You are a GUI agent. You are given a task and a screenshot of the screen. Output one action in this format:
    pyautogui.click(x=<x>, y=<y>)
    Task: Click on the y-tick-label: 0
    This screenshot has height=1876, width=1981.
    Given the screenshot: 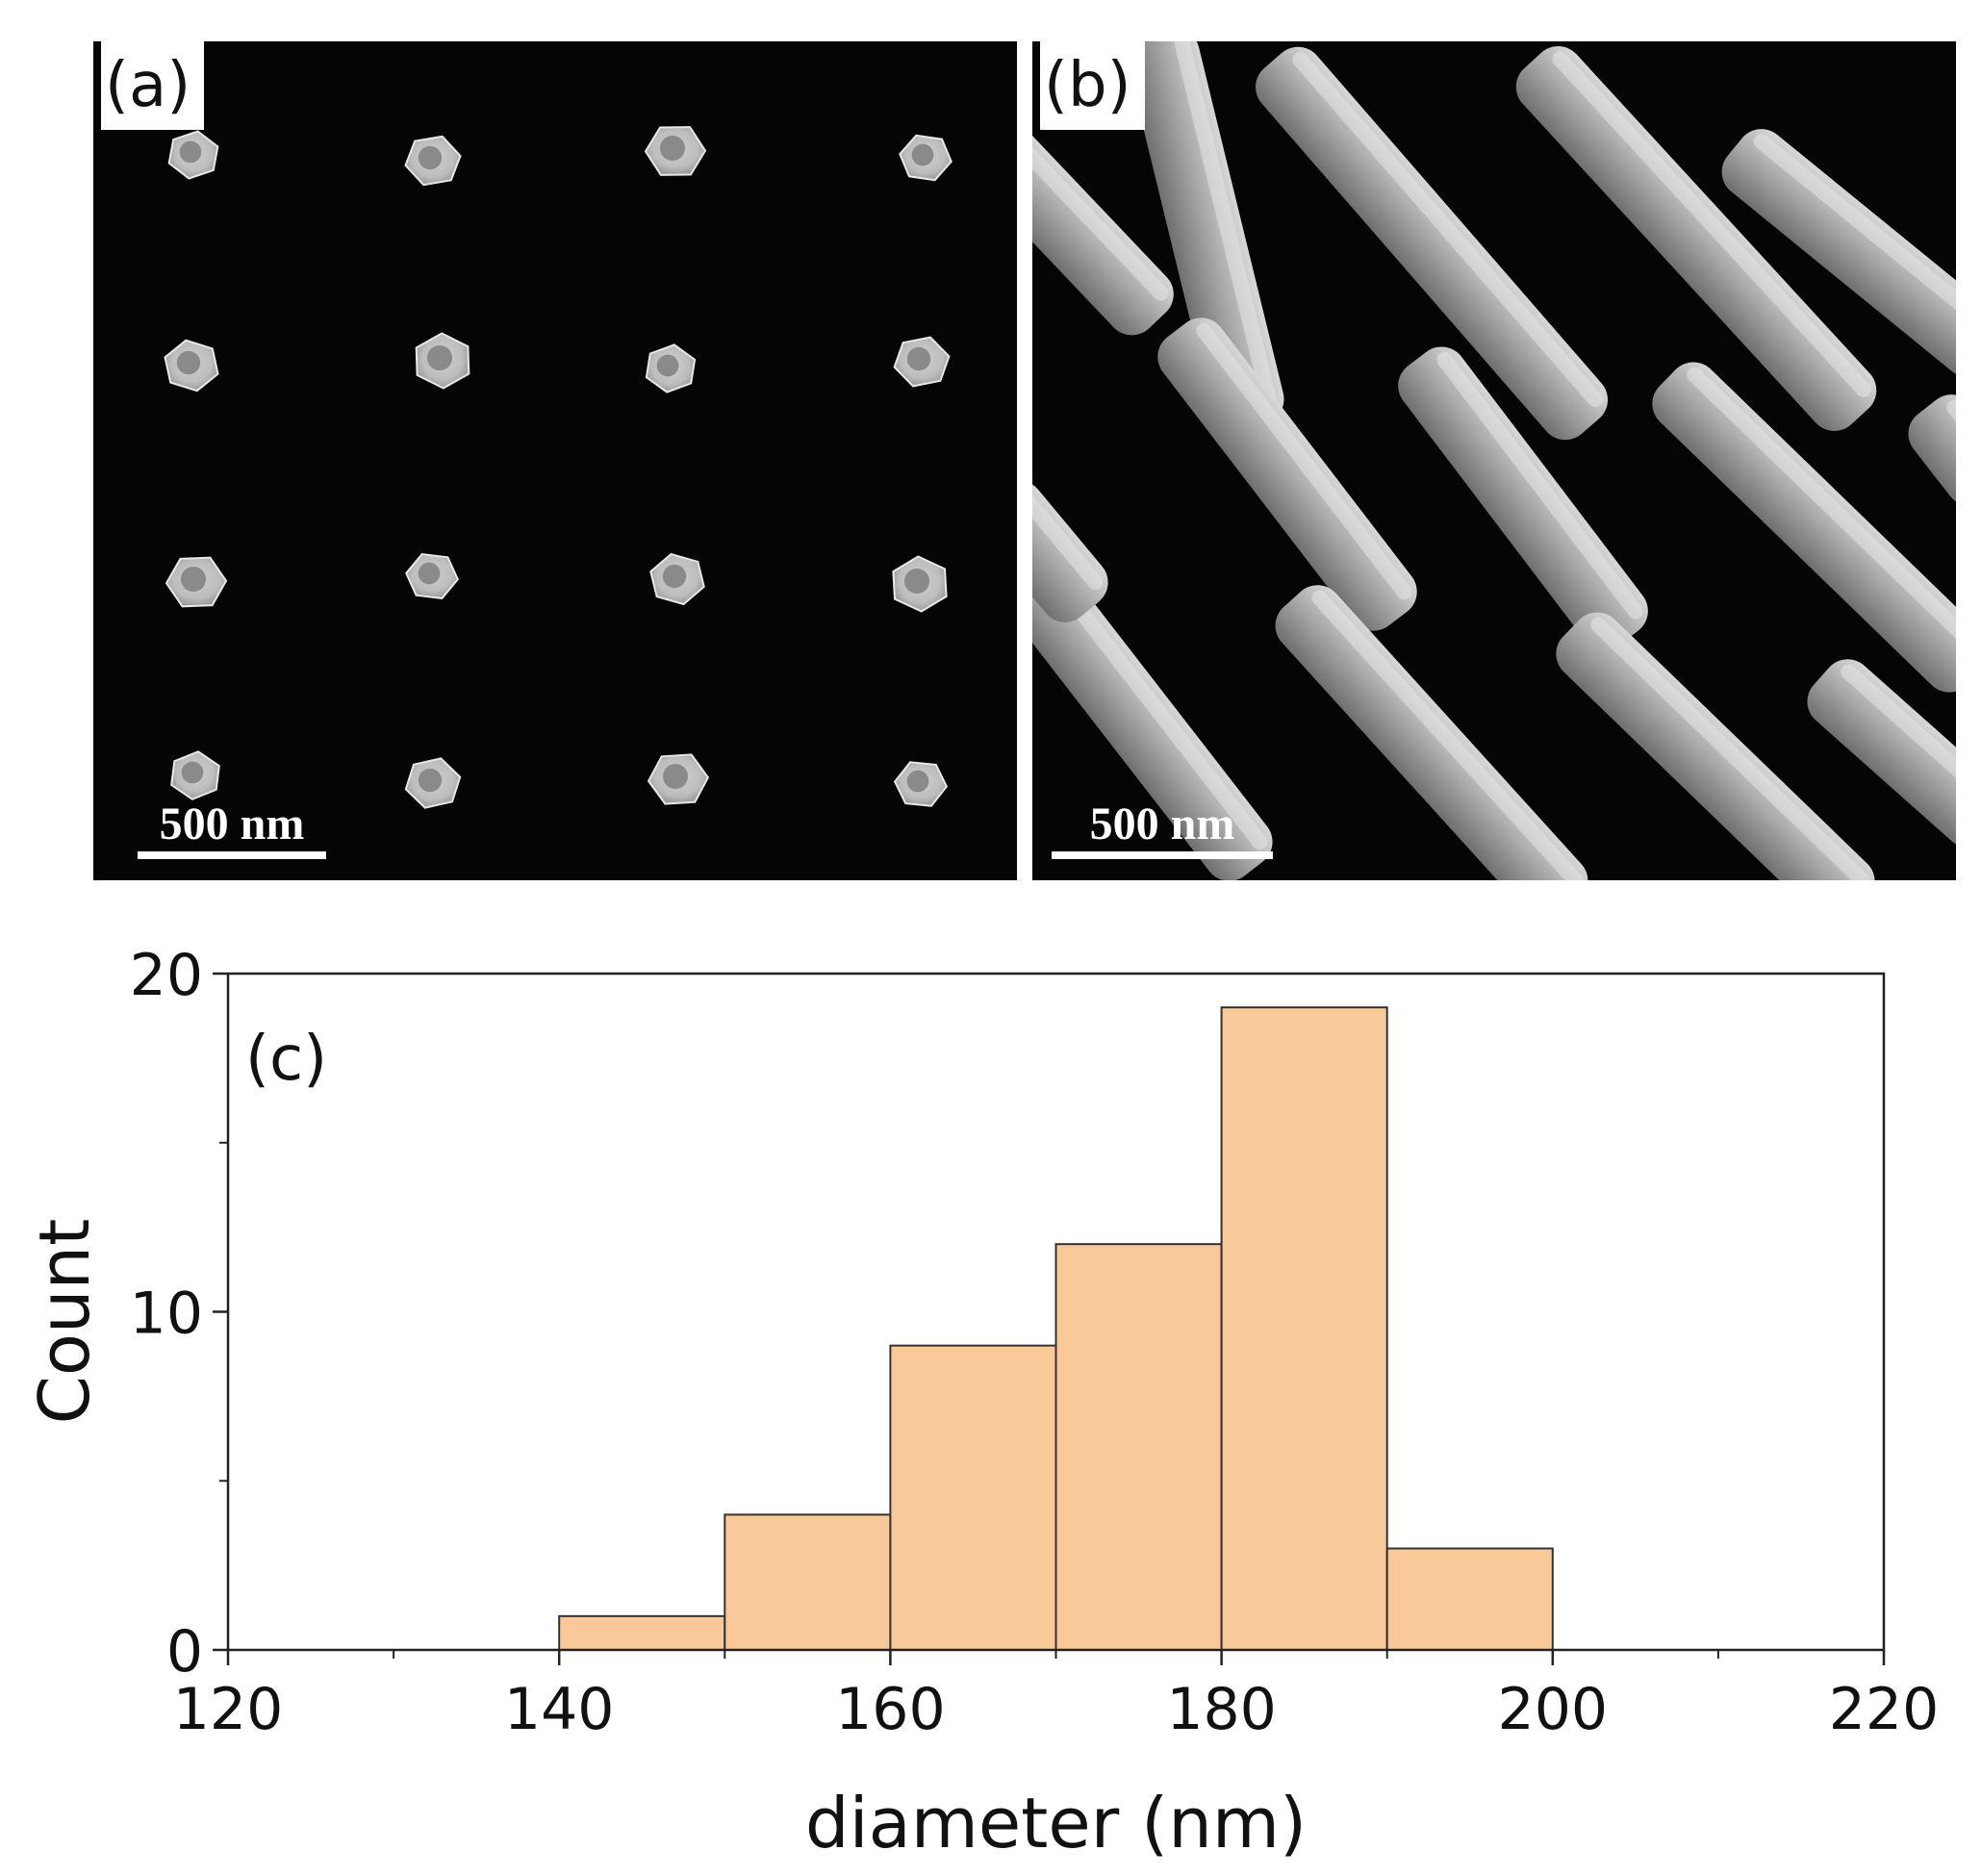 What is the action you would take?
    pyautogui.click(x=184, y=1652)
    